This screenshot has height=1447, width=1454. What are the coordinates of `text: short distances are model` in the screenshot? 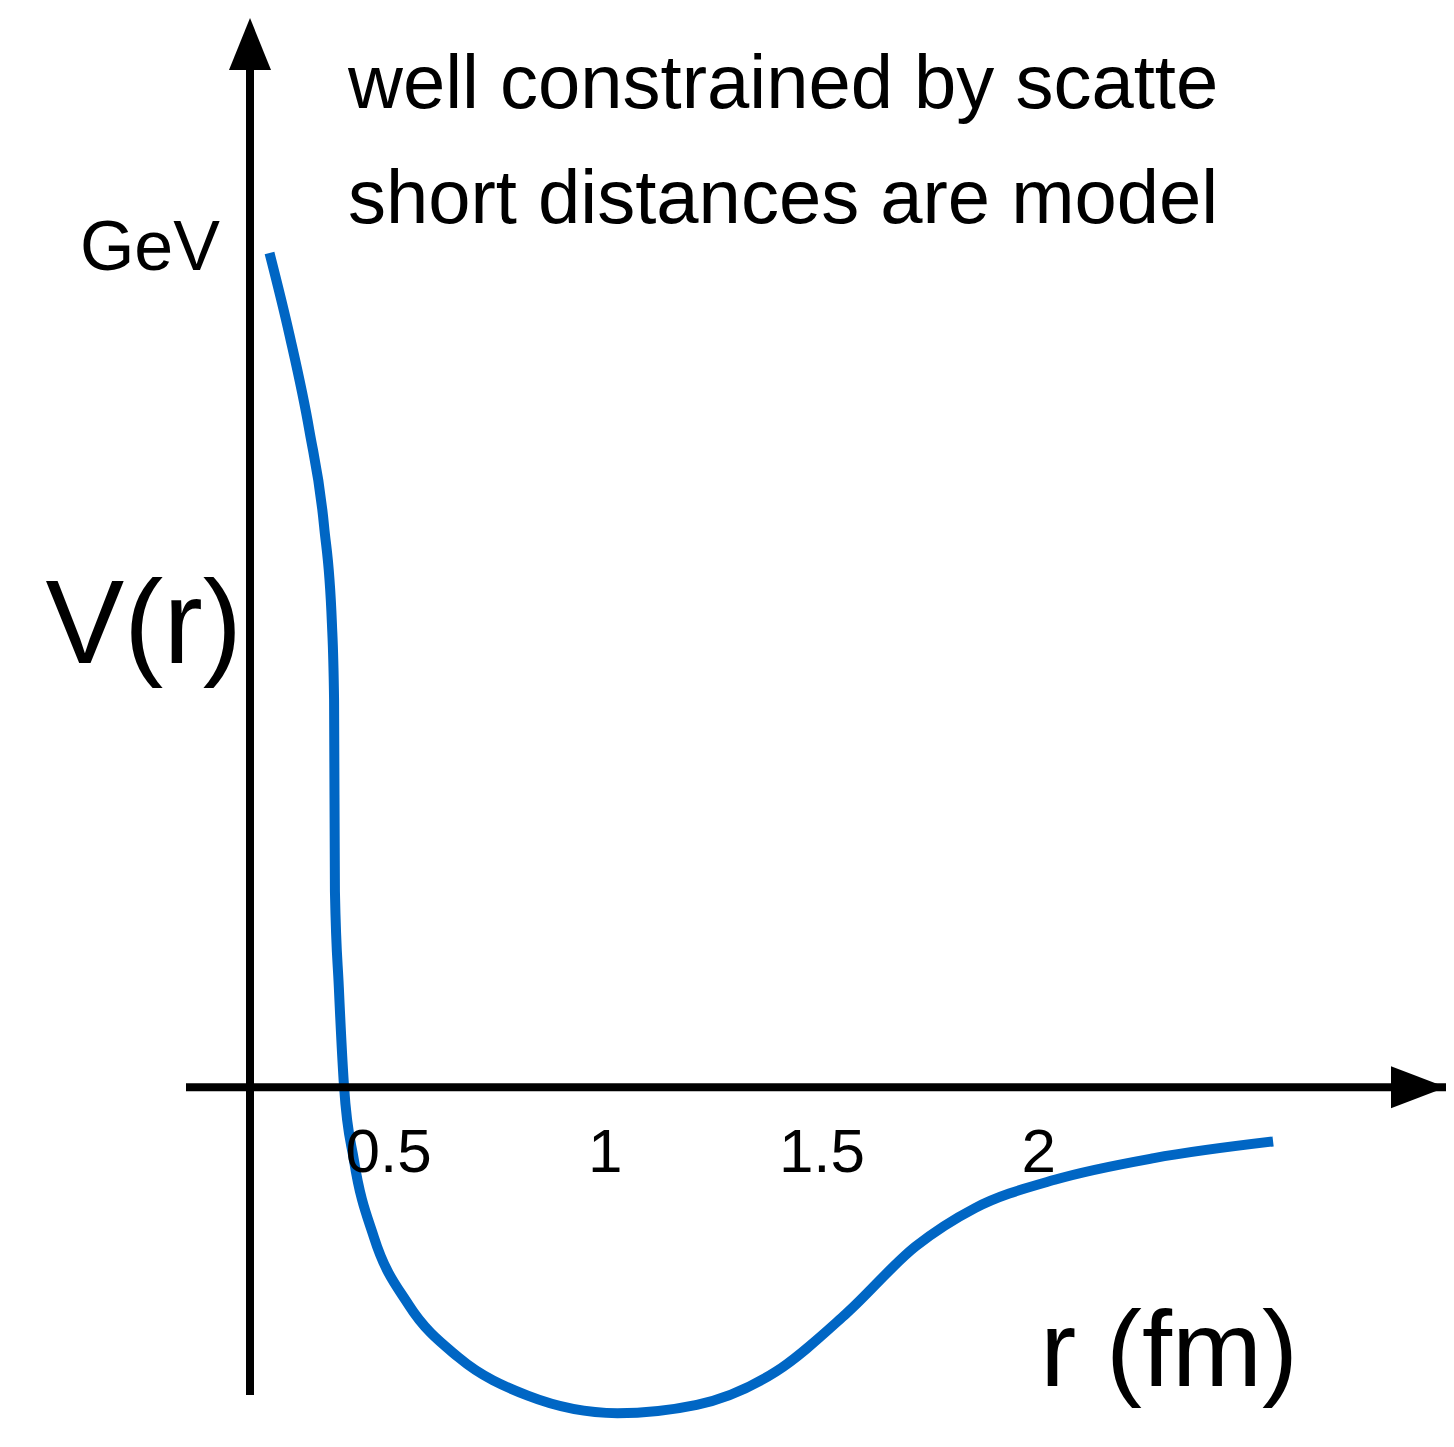 It's located at (783, 196).